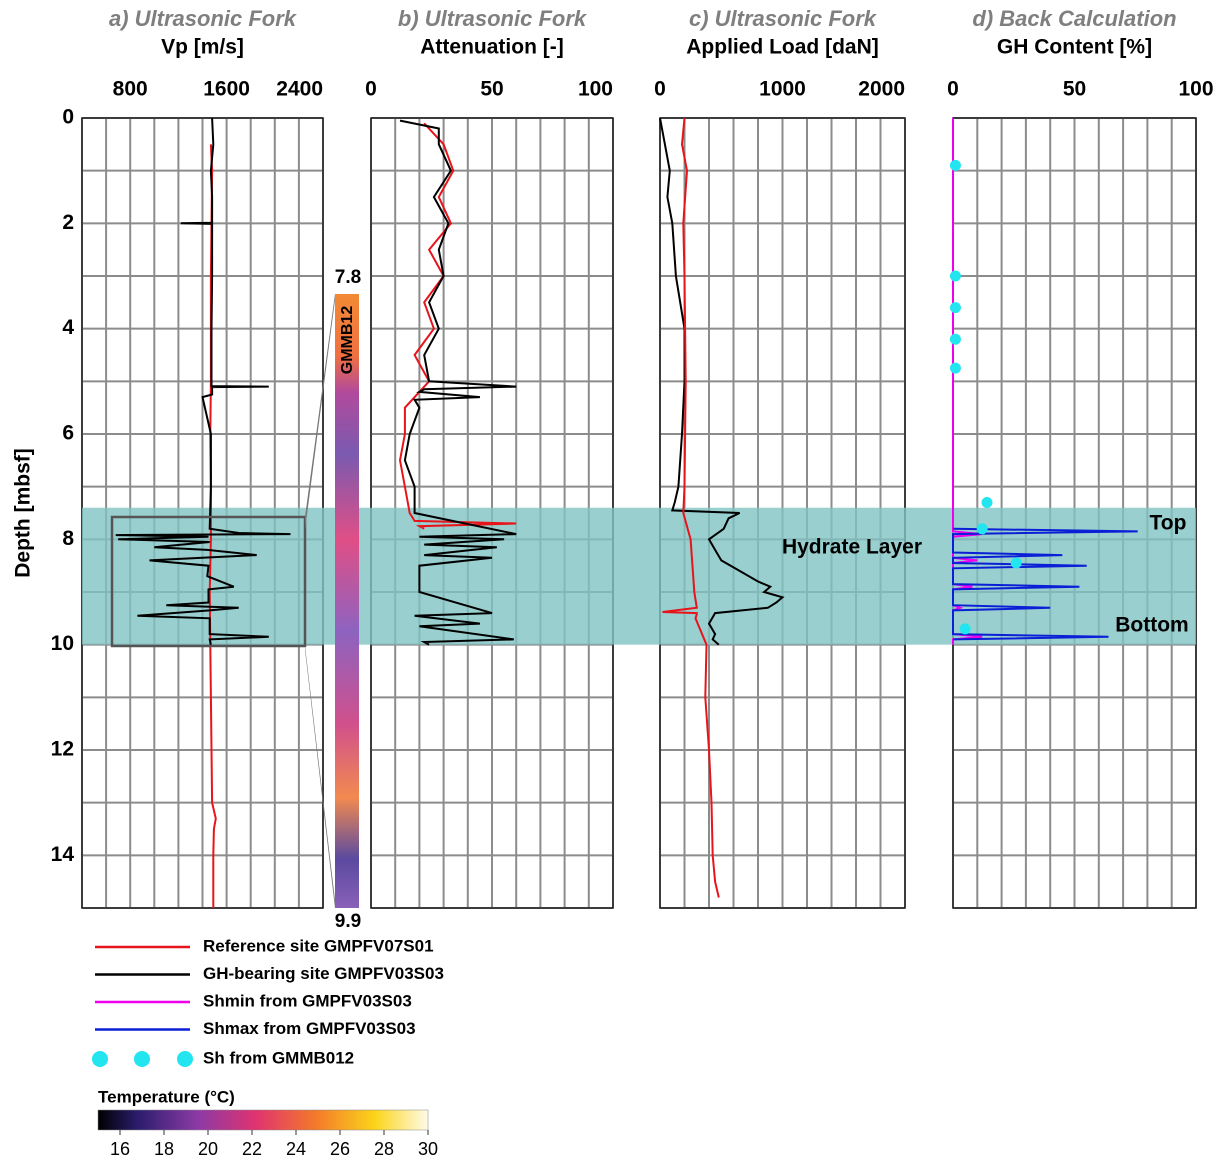 Image resolution: width=1227 pixels, height=1169 pixels. Describe the element at coordinates (309, 1028) in the screenshot. I see `legend-label: Shmax from GMPFV03S03` at that location.